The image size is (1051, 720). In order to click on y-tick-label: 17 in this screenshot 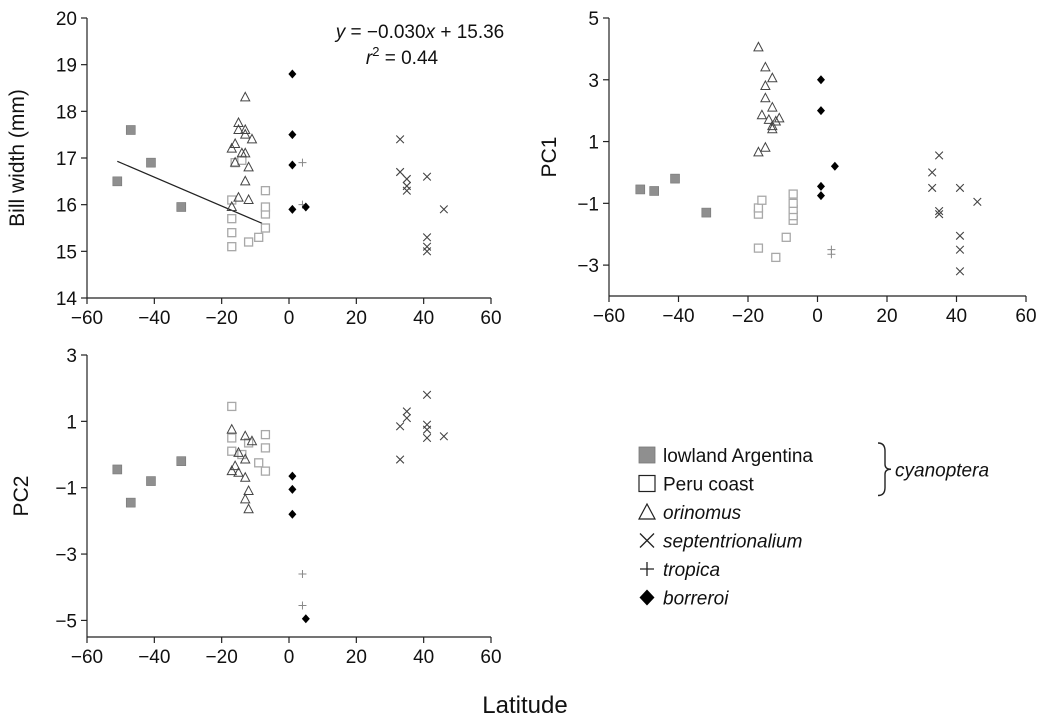, I will do `click(66, 159)`.